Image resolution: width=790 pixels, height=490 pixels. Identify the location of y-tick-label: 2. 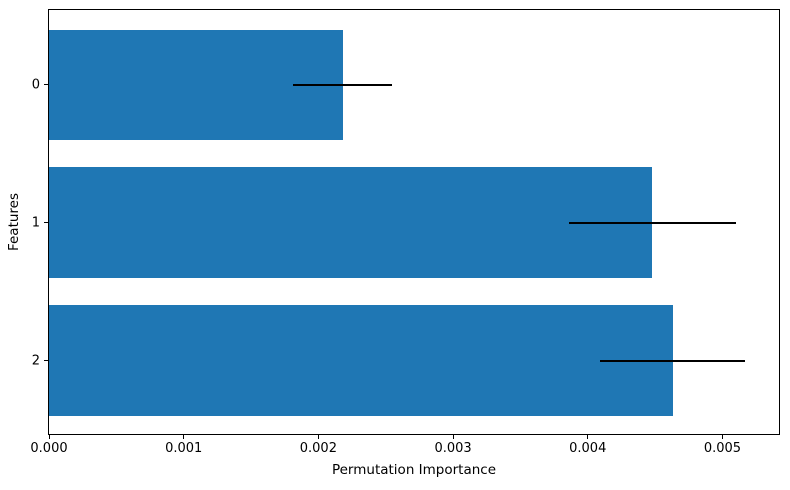
(35, 360).